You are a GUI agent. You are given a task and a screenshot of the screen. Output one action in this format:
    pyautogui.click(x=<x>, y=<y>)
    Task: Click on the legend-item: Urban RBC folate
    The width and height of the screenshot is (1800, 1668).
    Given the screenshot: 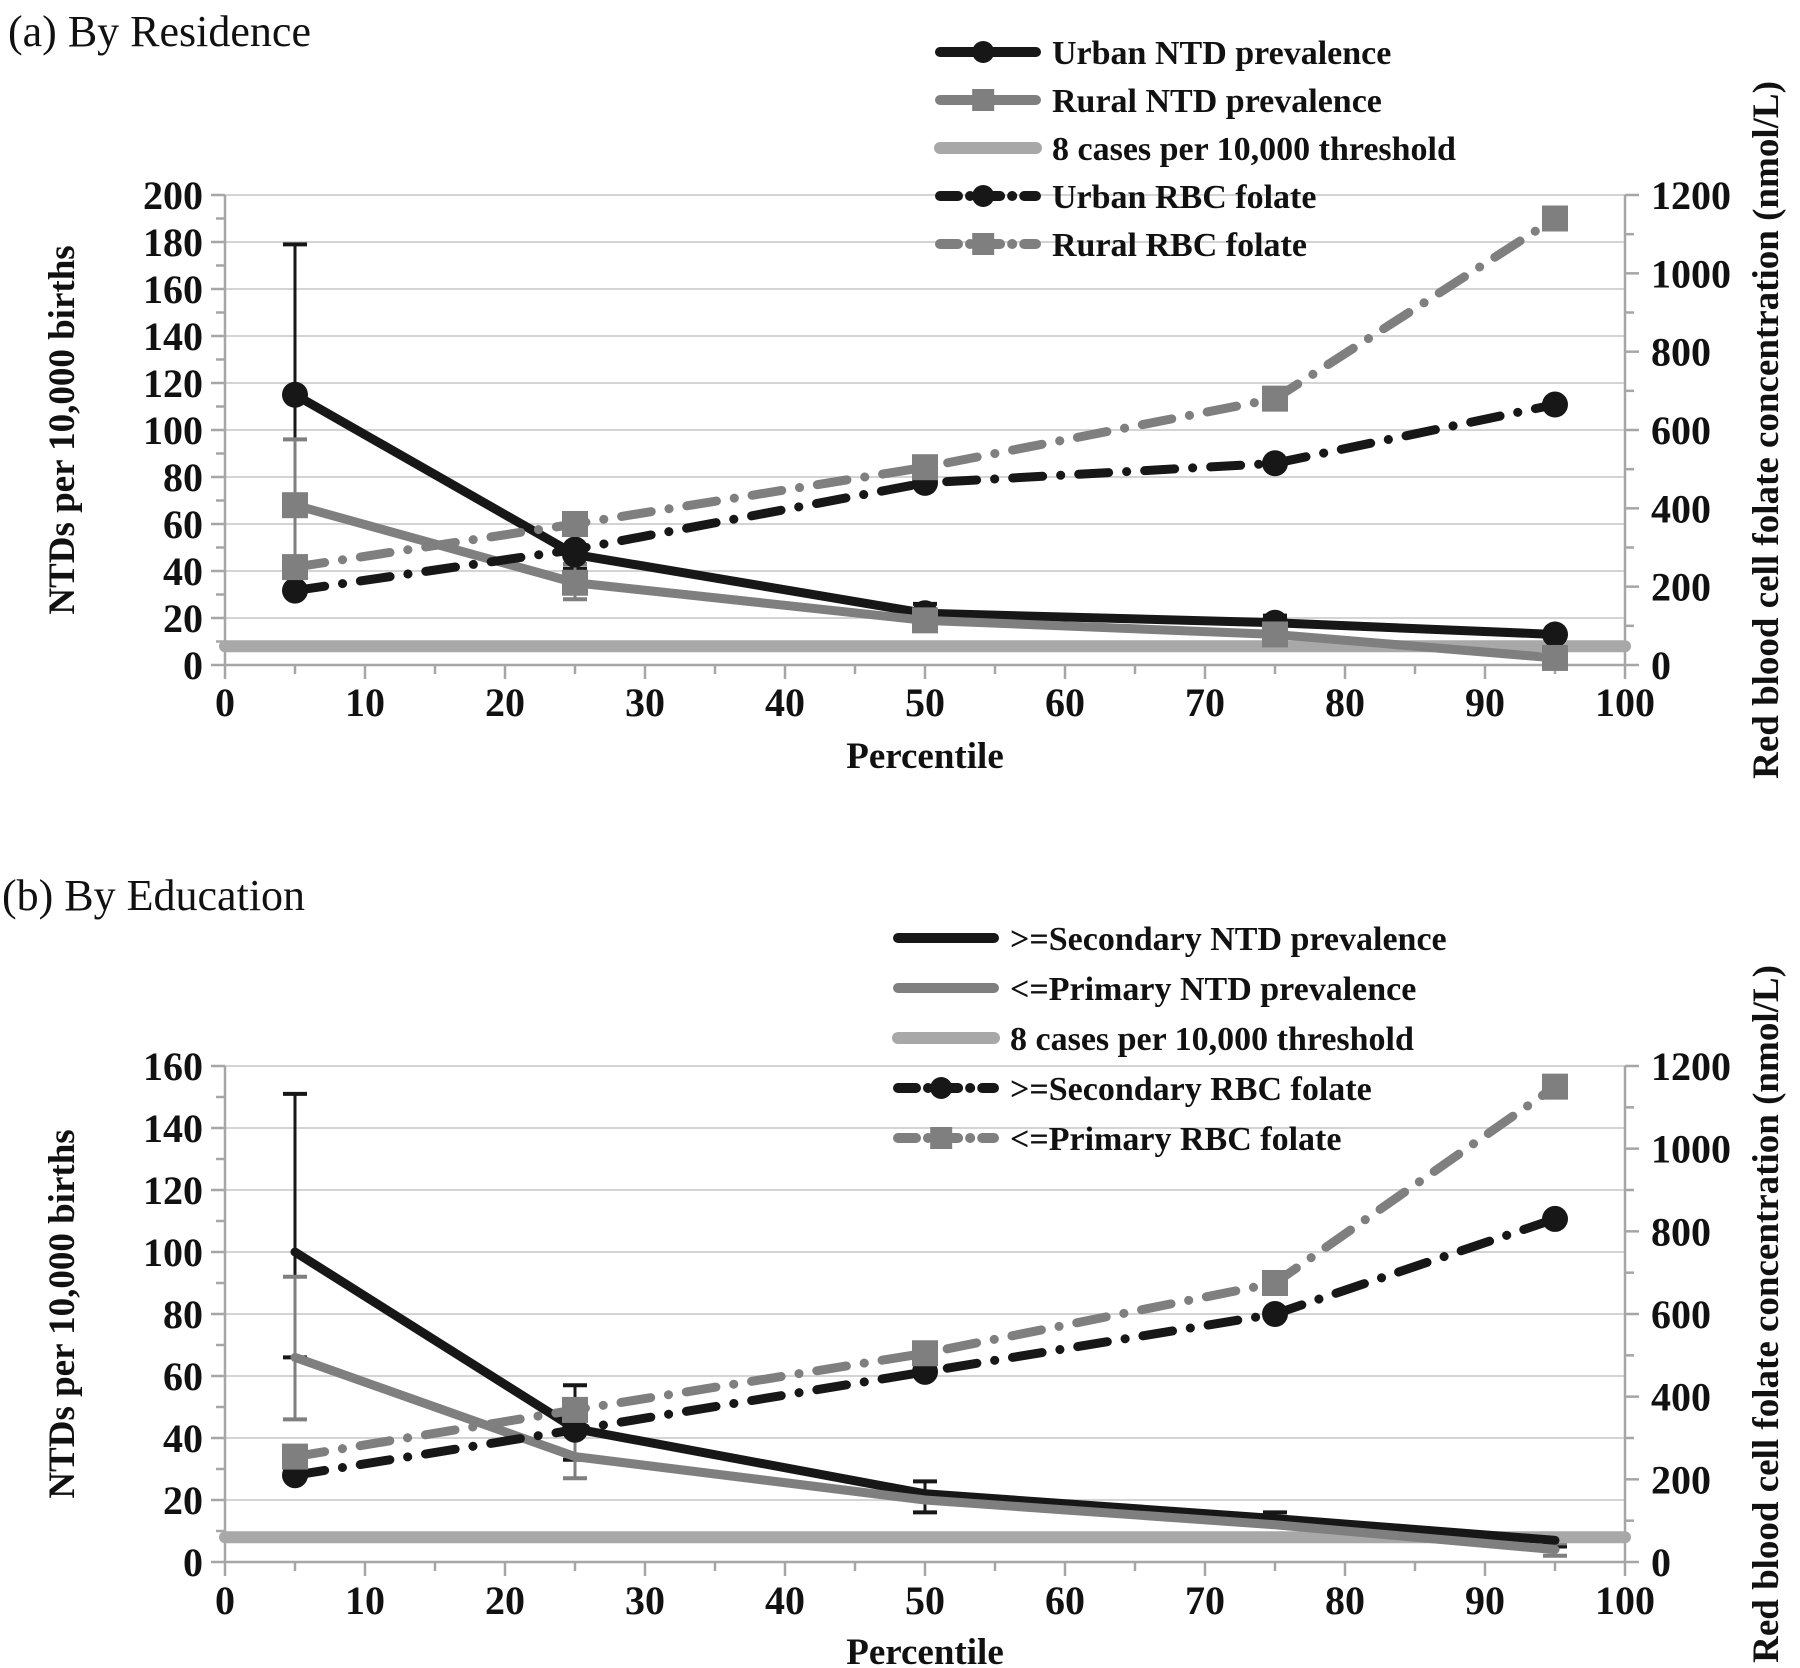 What is the action you would take?
    pyautogui.click(x=1125, y=197)
    